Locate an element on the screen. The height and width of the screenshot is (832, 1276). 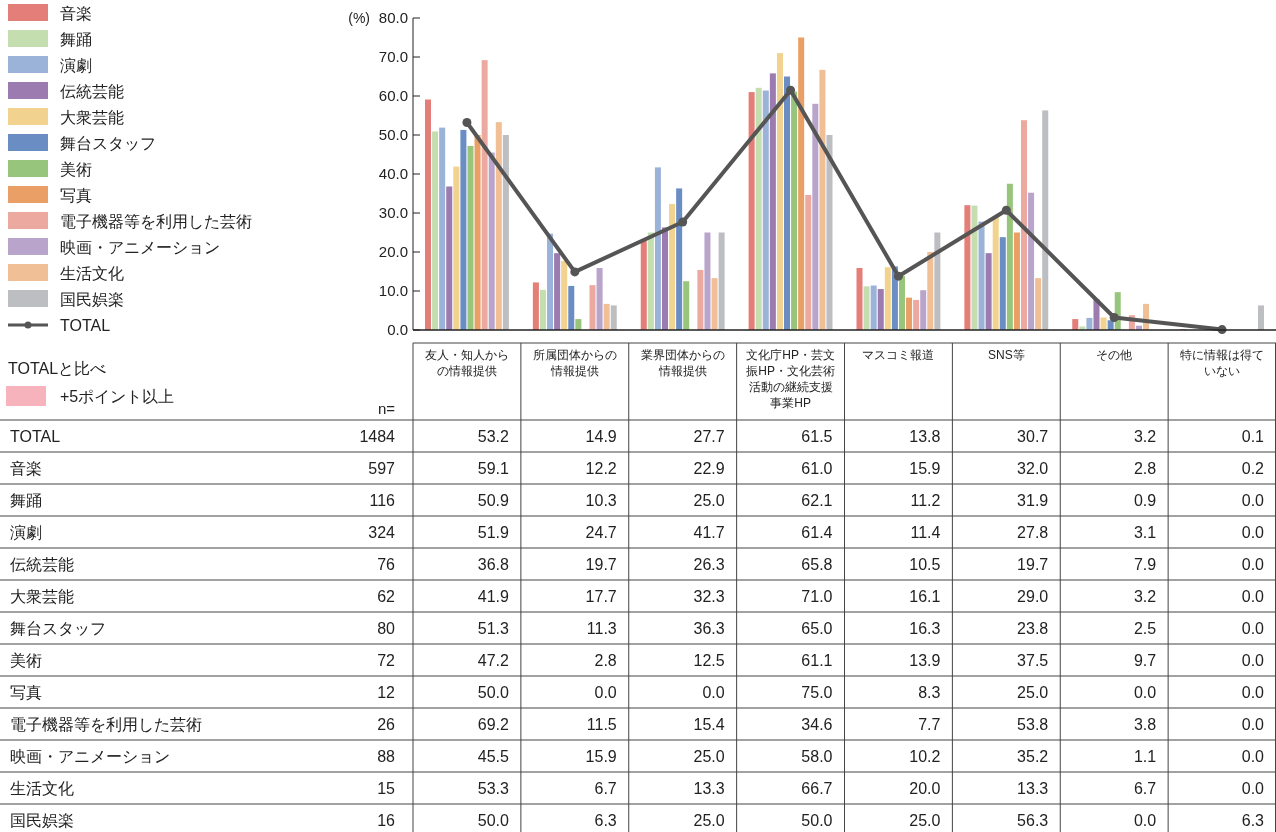
data-label: 51.9 is located at coordinates (493, 532).